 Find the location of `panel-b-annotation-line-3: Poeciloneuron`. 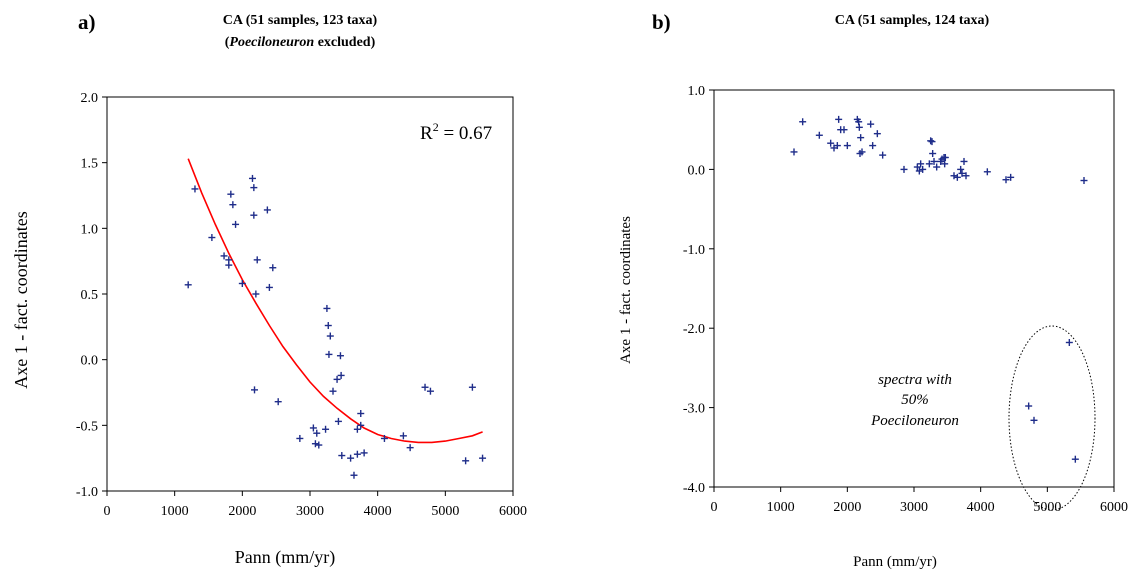

panel-b-annotation-line-3: Poeciloneuron is located at coordinates (914, 421).